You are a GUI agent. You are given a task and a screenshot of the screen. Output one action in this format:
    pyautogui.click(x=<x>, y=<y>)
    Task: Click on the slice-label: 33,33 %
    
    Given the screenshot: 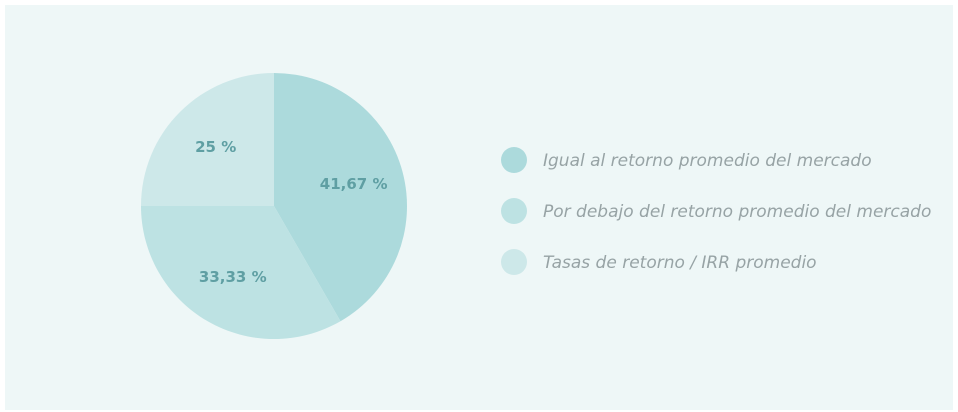 What is the action you would take?
    pyautogui.click(x=233, y=277)
    